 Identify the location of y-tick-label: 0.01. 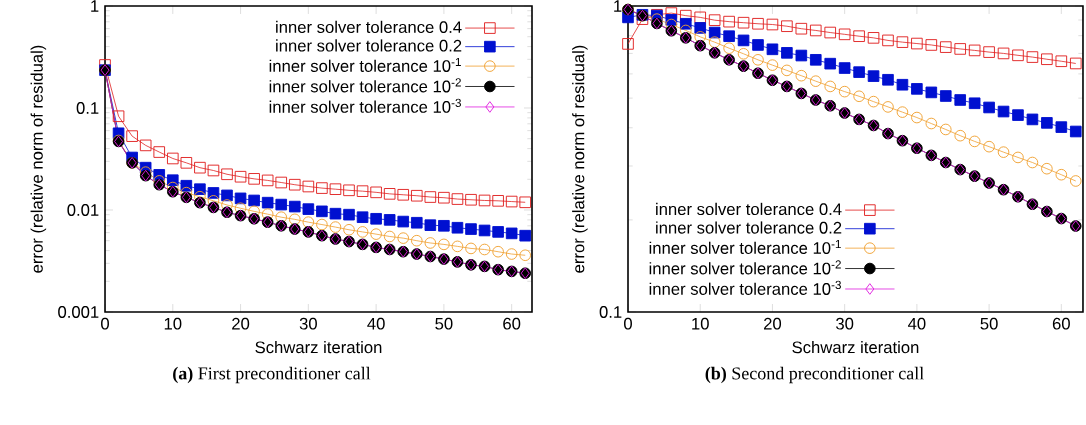
(83, 210).